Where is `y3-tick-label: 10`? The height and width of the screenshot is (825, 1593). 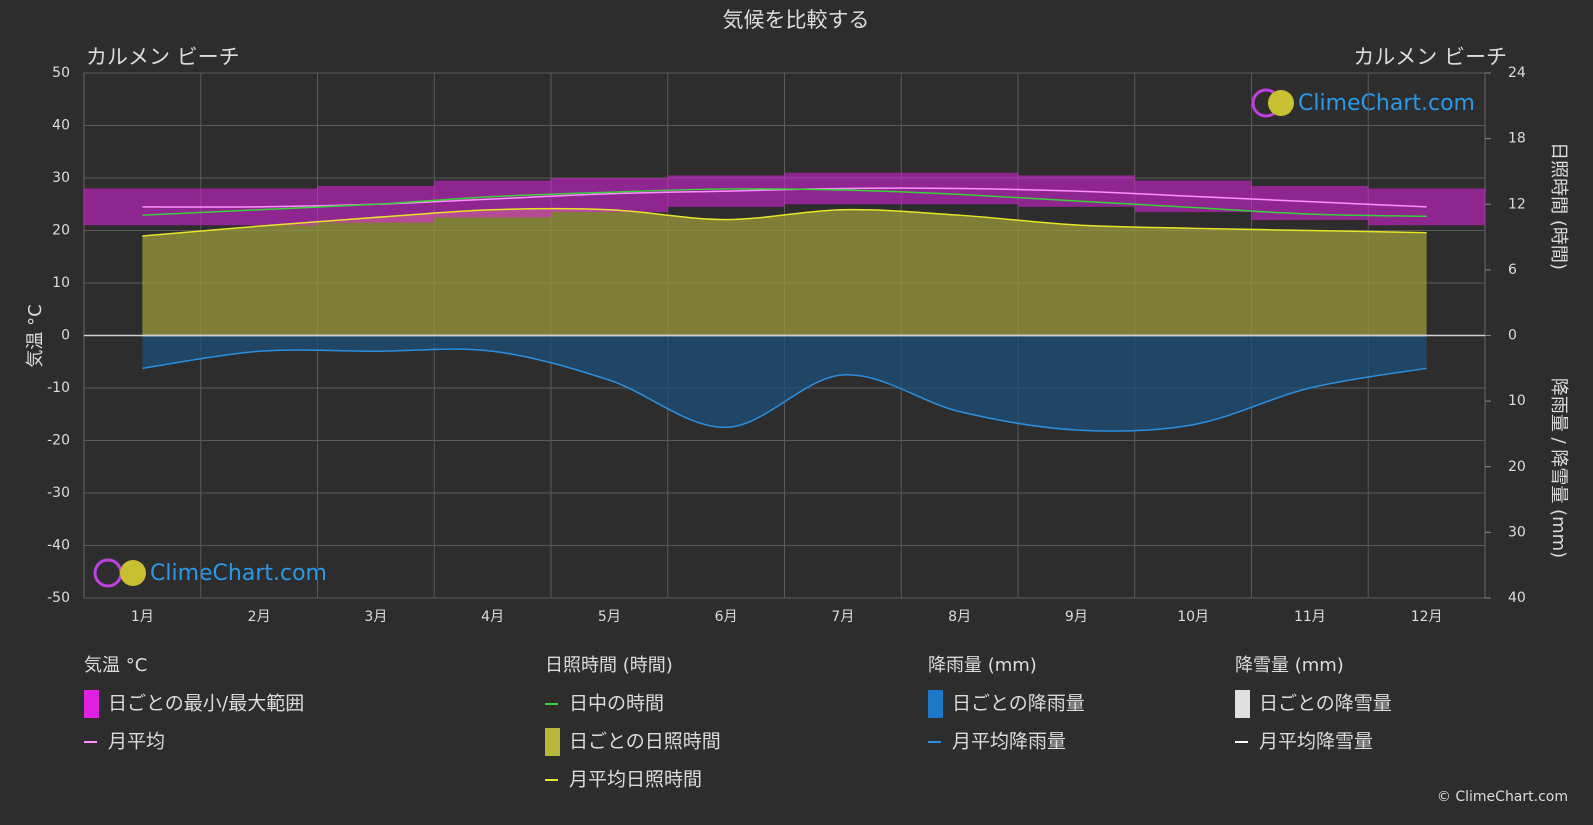
y3-tick-label: 10 is located at coordinates (1517, 401).